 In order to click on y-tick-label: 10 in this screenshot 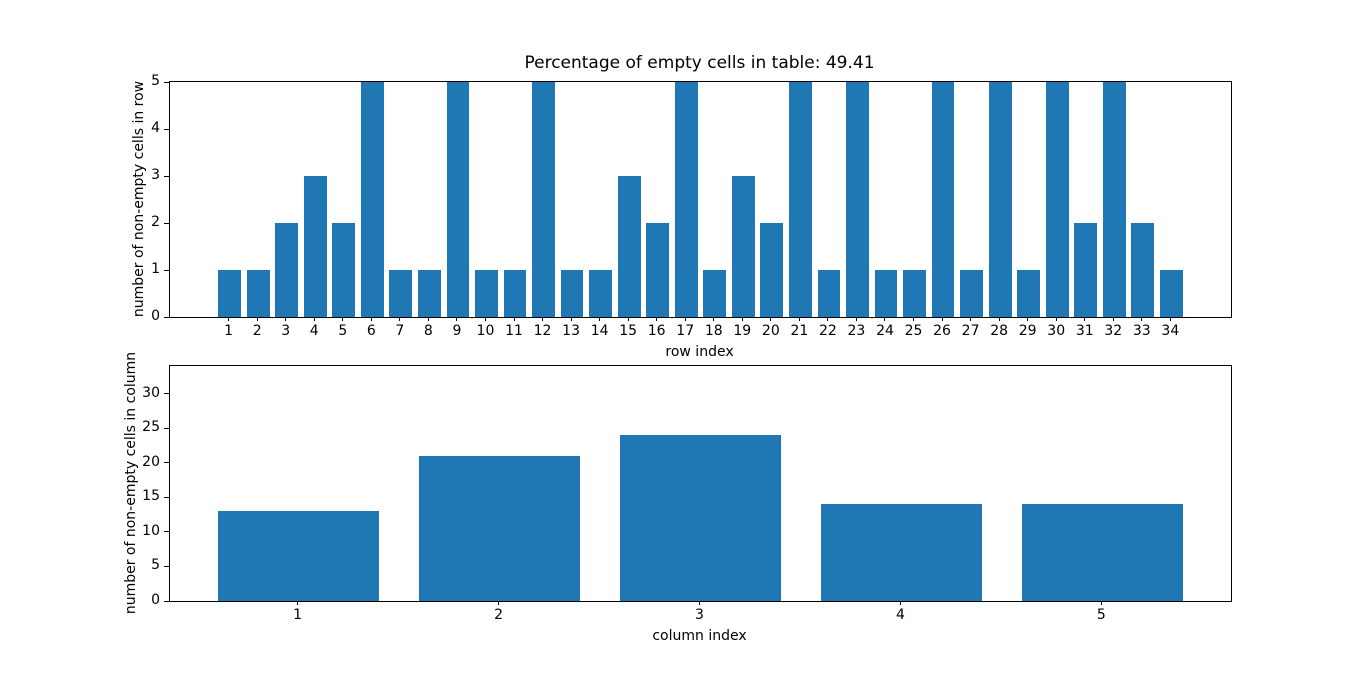, I will do `click(151, 530)`.